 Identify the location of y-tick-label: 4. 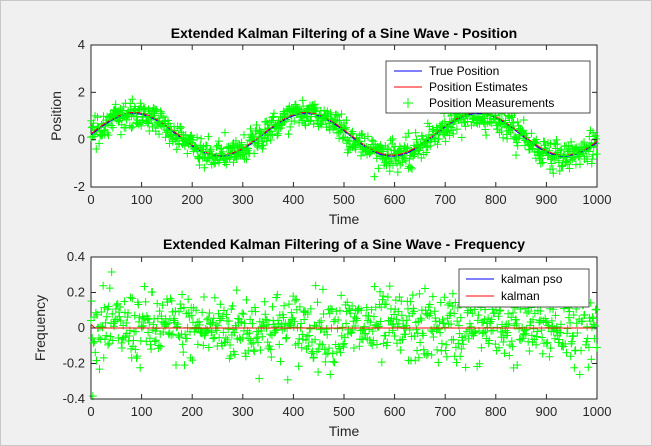
(81, 44).